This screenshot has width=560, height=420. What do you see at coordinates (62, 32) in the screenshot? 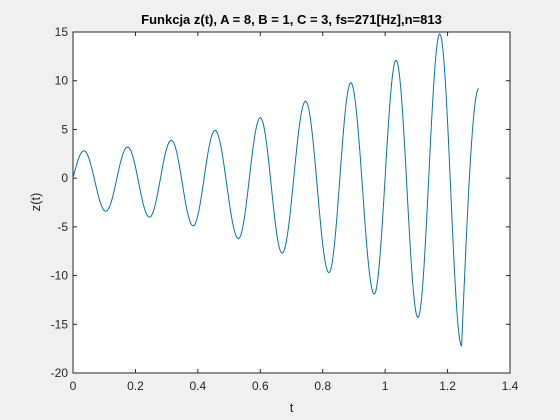
I see `y-tick-label: 15` at bounding box center [62, 32].